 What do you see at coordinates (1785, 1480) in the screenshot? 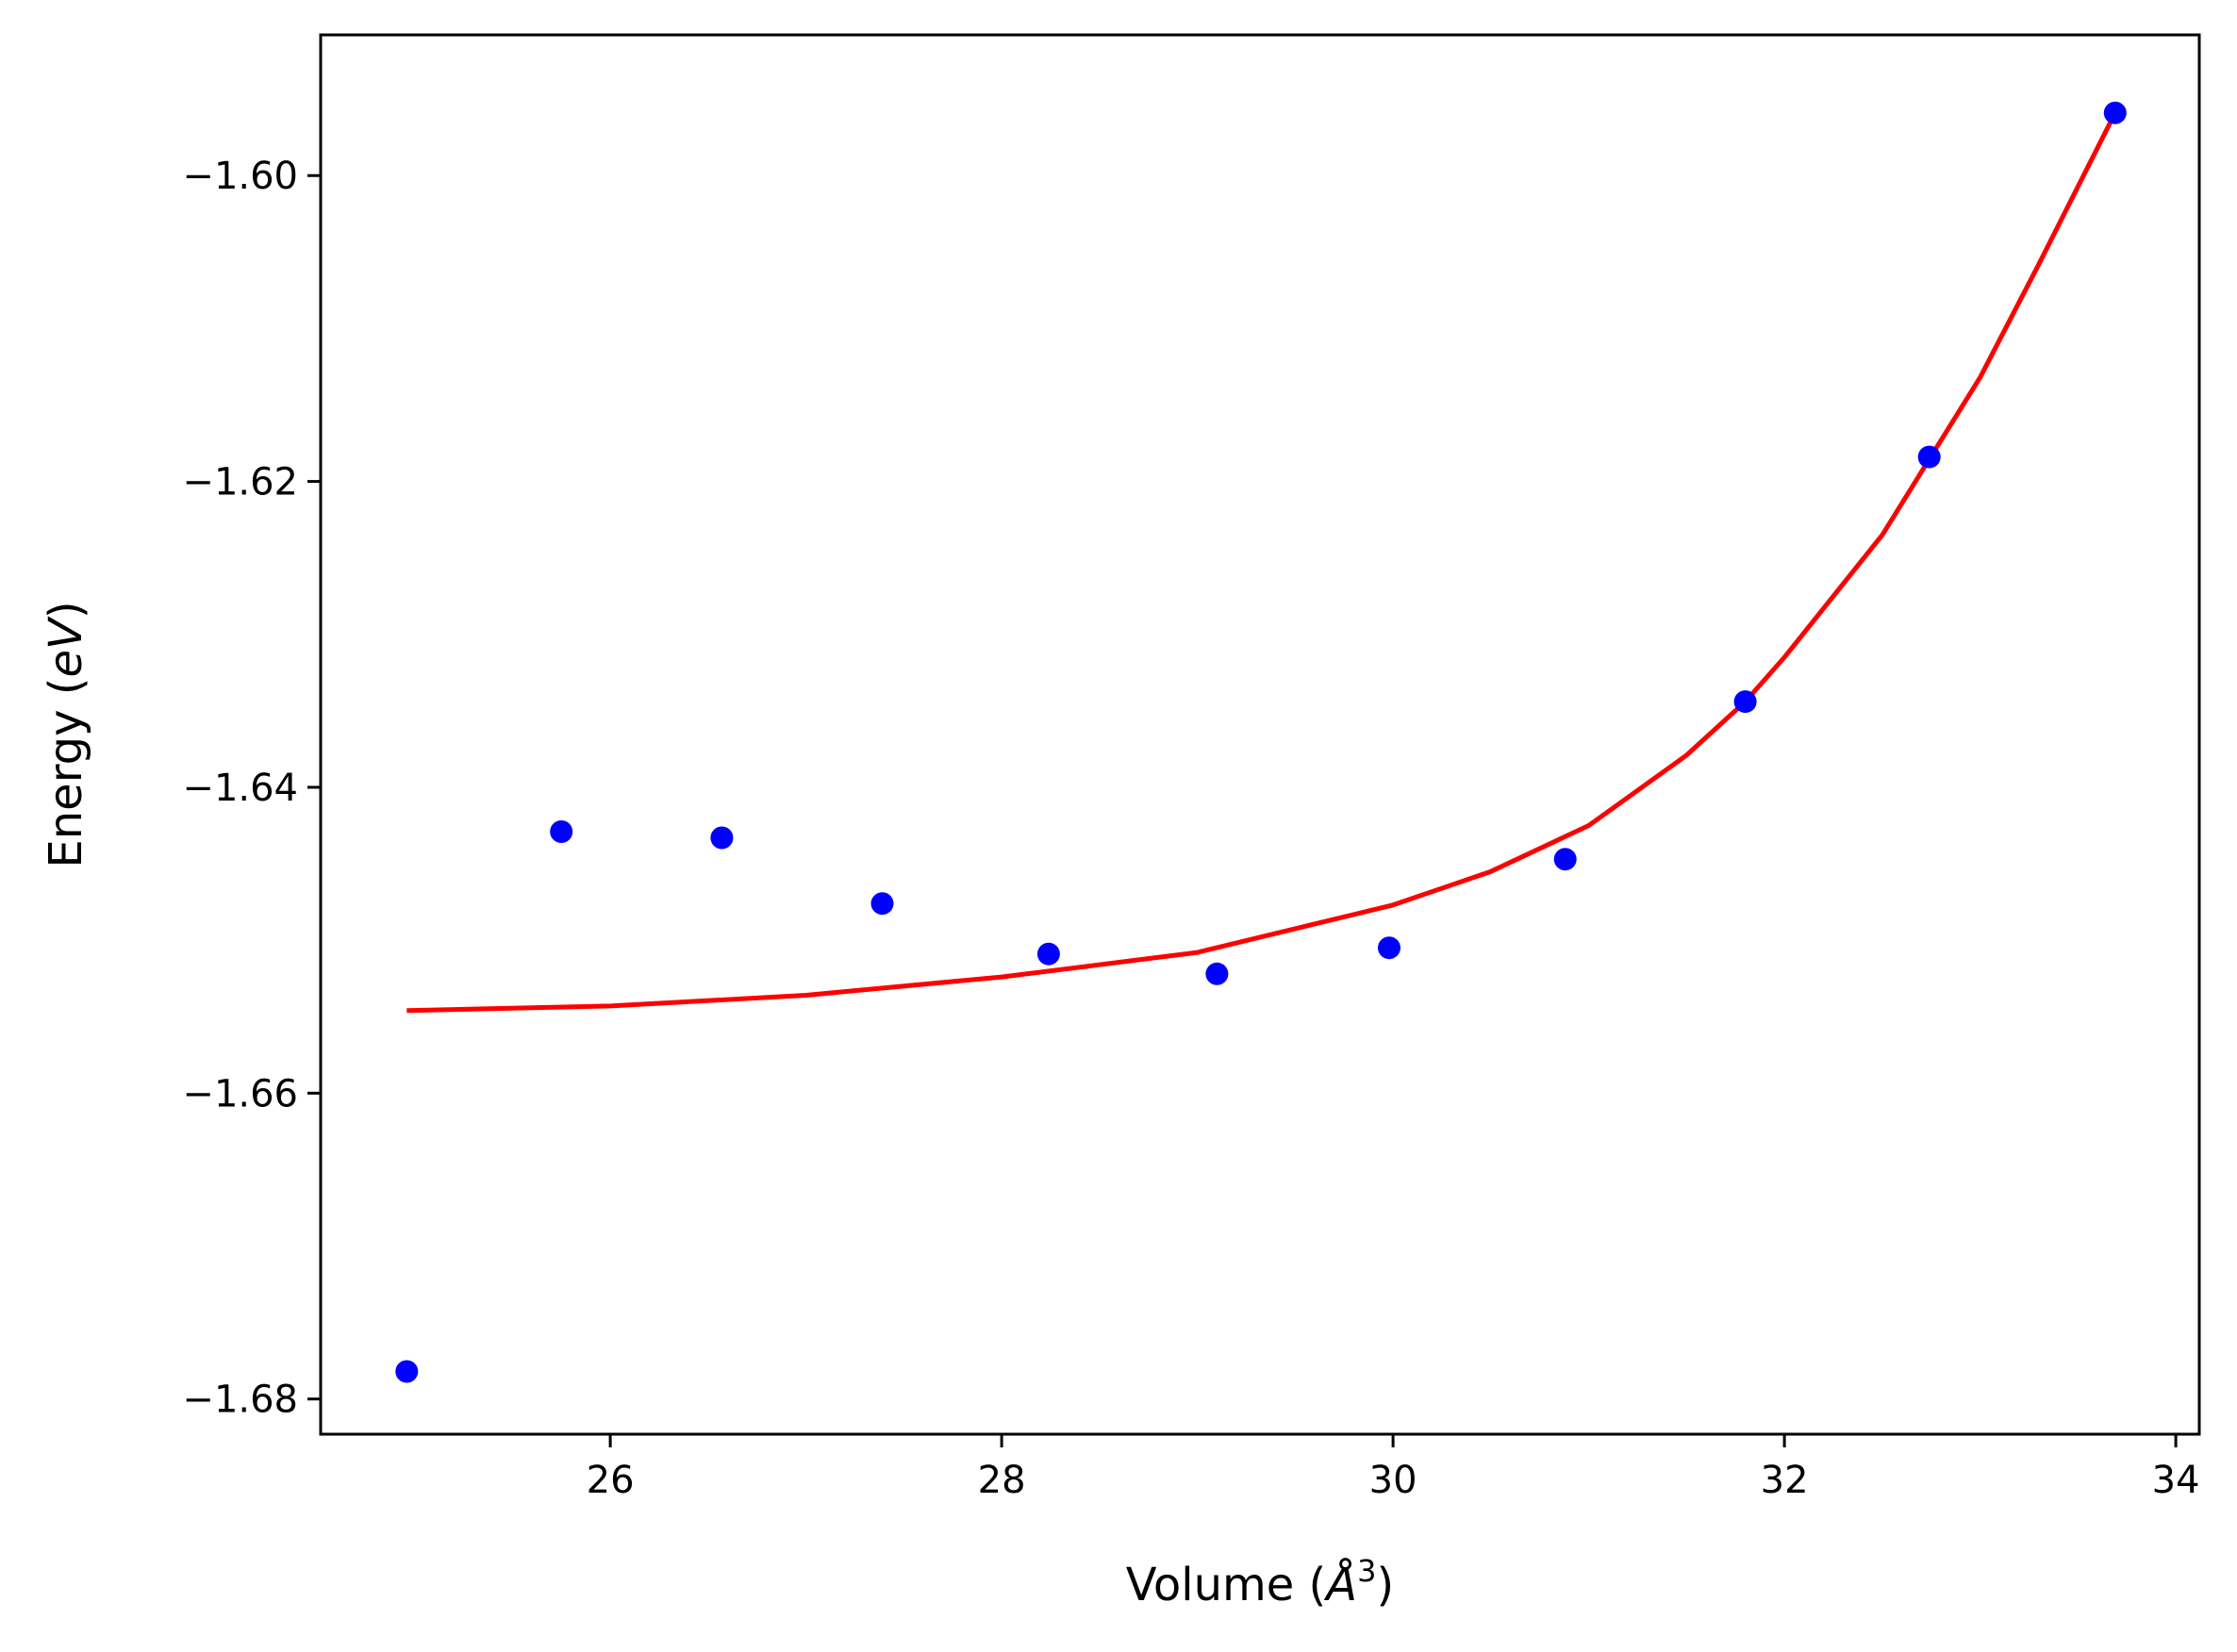
I see `x-tick-label: 32` at bounding box center [1785, 1480].